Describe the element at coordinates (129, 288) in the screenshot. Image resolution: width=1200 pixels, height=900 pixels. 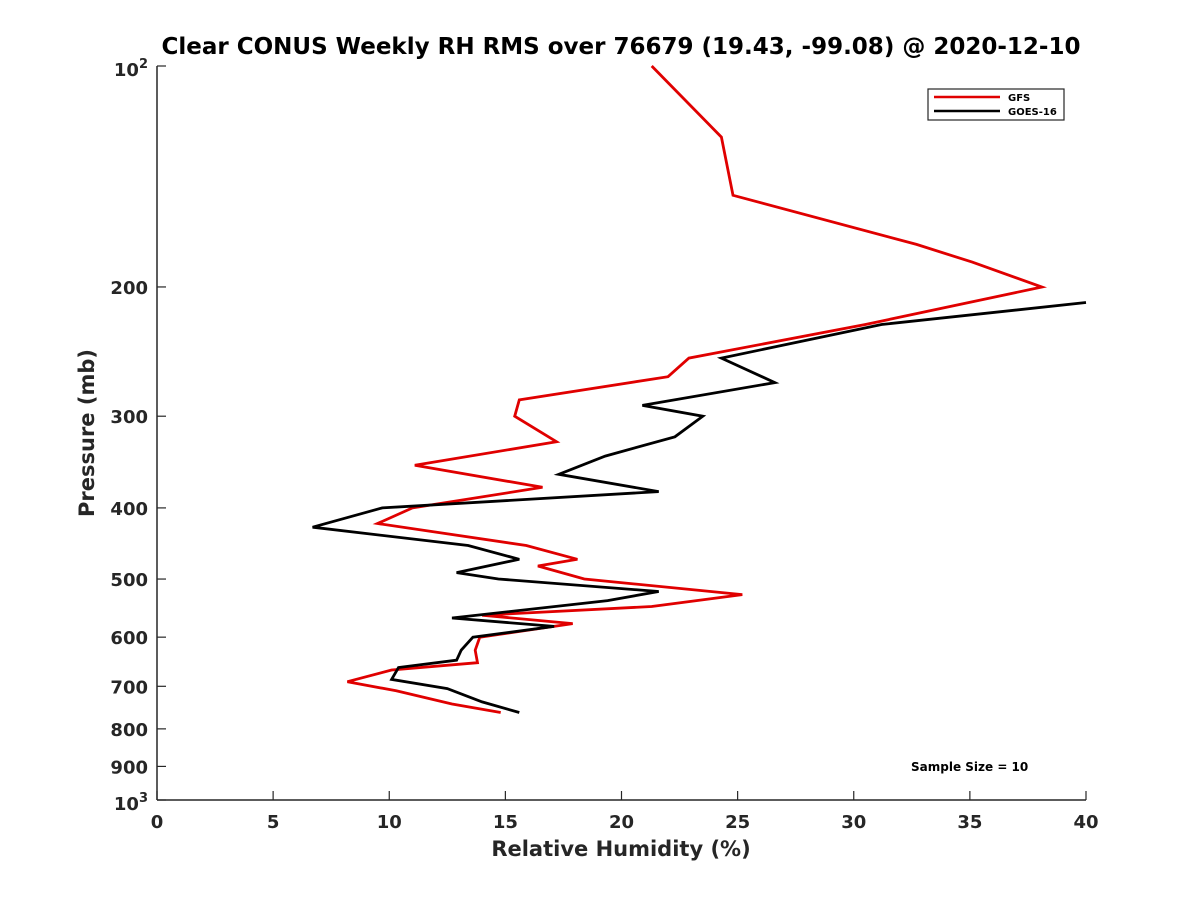
I see `y-tick-label: 200` at that location.